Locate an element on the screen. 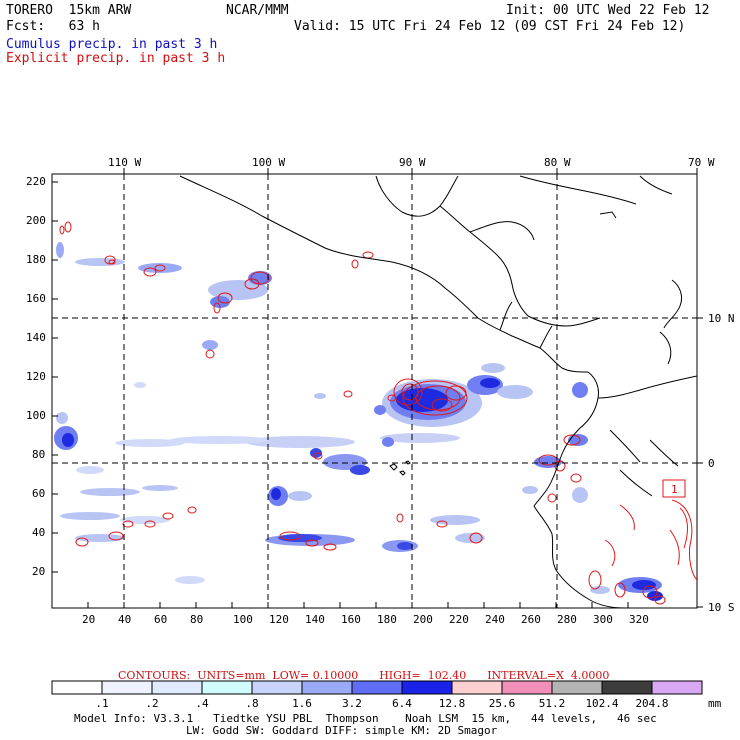 The width and height of the screenshot is (740, 740). model-title: TORERO 15km ARW is located at coordinates (69, 10).